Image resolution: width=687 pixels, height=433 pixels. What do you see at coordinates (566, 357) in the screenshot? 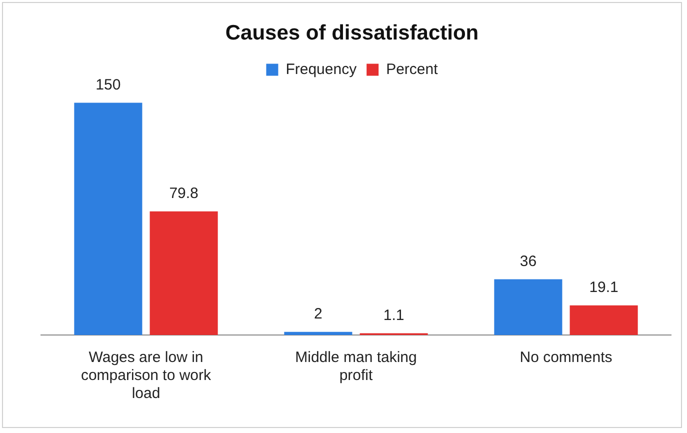
I see `x-tick-label: No comments` at bounding box center [566, 357].